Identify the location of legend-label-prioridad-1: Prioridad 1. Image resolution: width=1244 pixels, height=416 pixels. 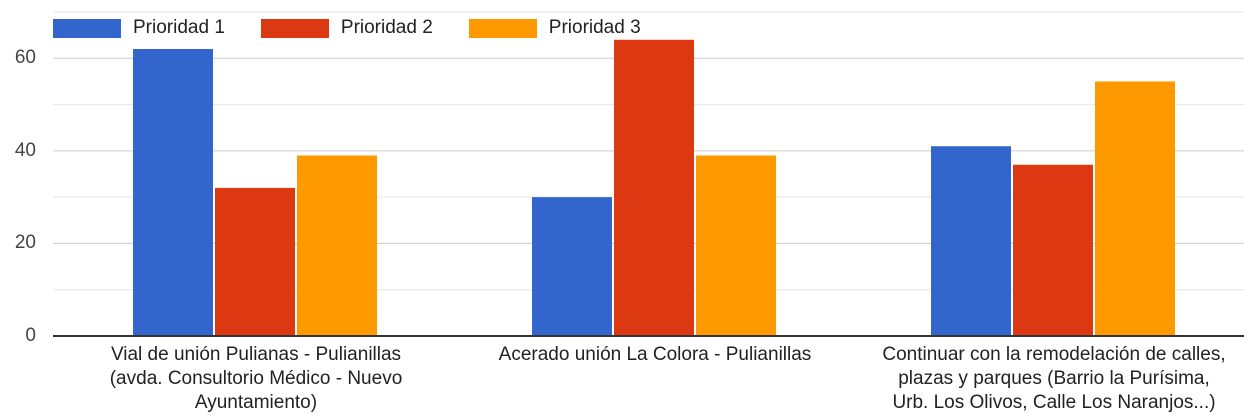
(179, 27).